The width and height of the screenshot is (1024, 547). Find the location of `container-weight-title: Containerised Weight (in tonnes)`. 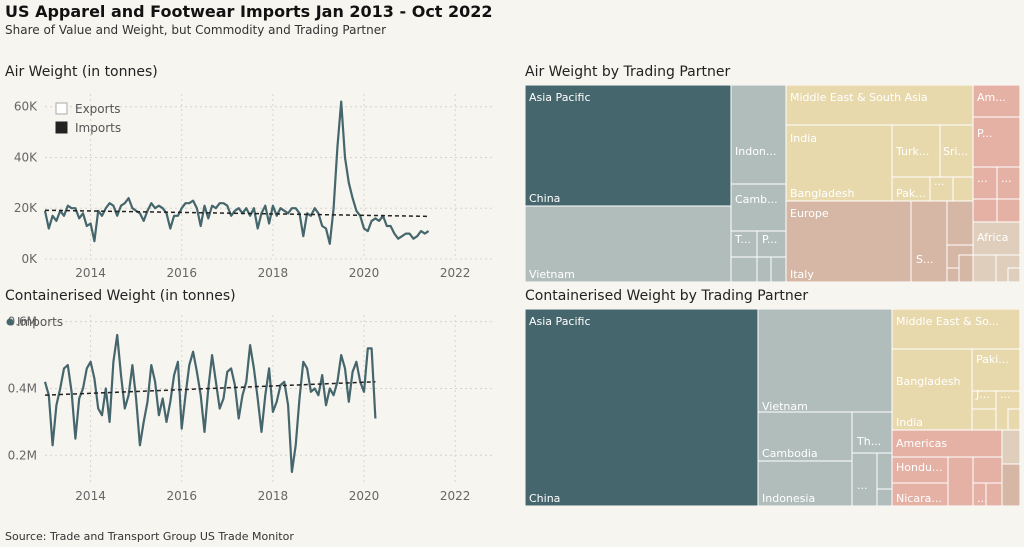

container-weight-title: Containerised Weight (in tonnes) is located at coordinates (120, 296).